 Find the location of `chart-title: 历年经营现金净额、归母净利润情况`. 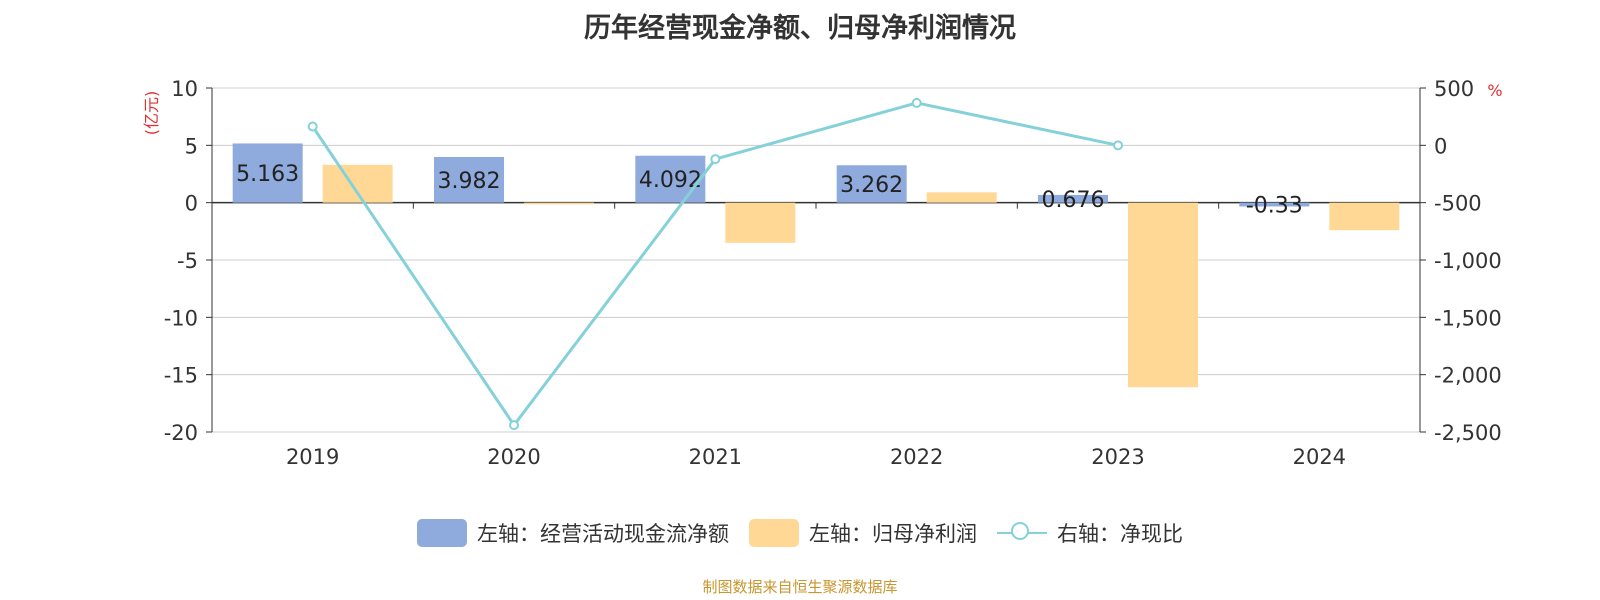

chart-title: 历年经营现金净额、归母净利润情况 is located at coordinates (800, 28).